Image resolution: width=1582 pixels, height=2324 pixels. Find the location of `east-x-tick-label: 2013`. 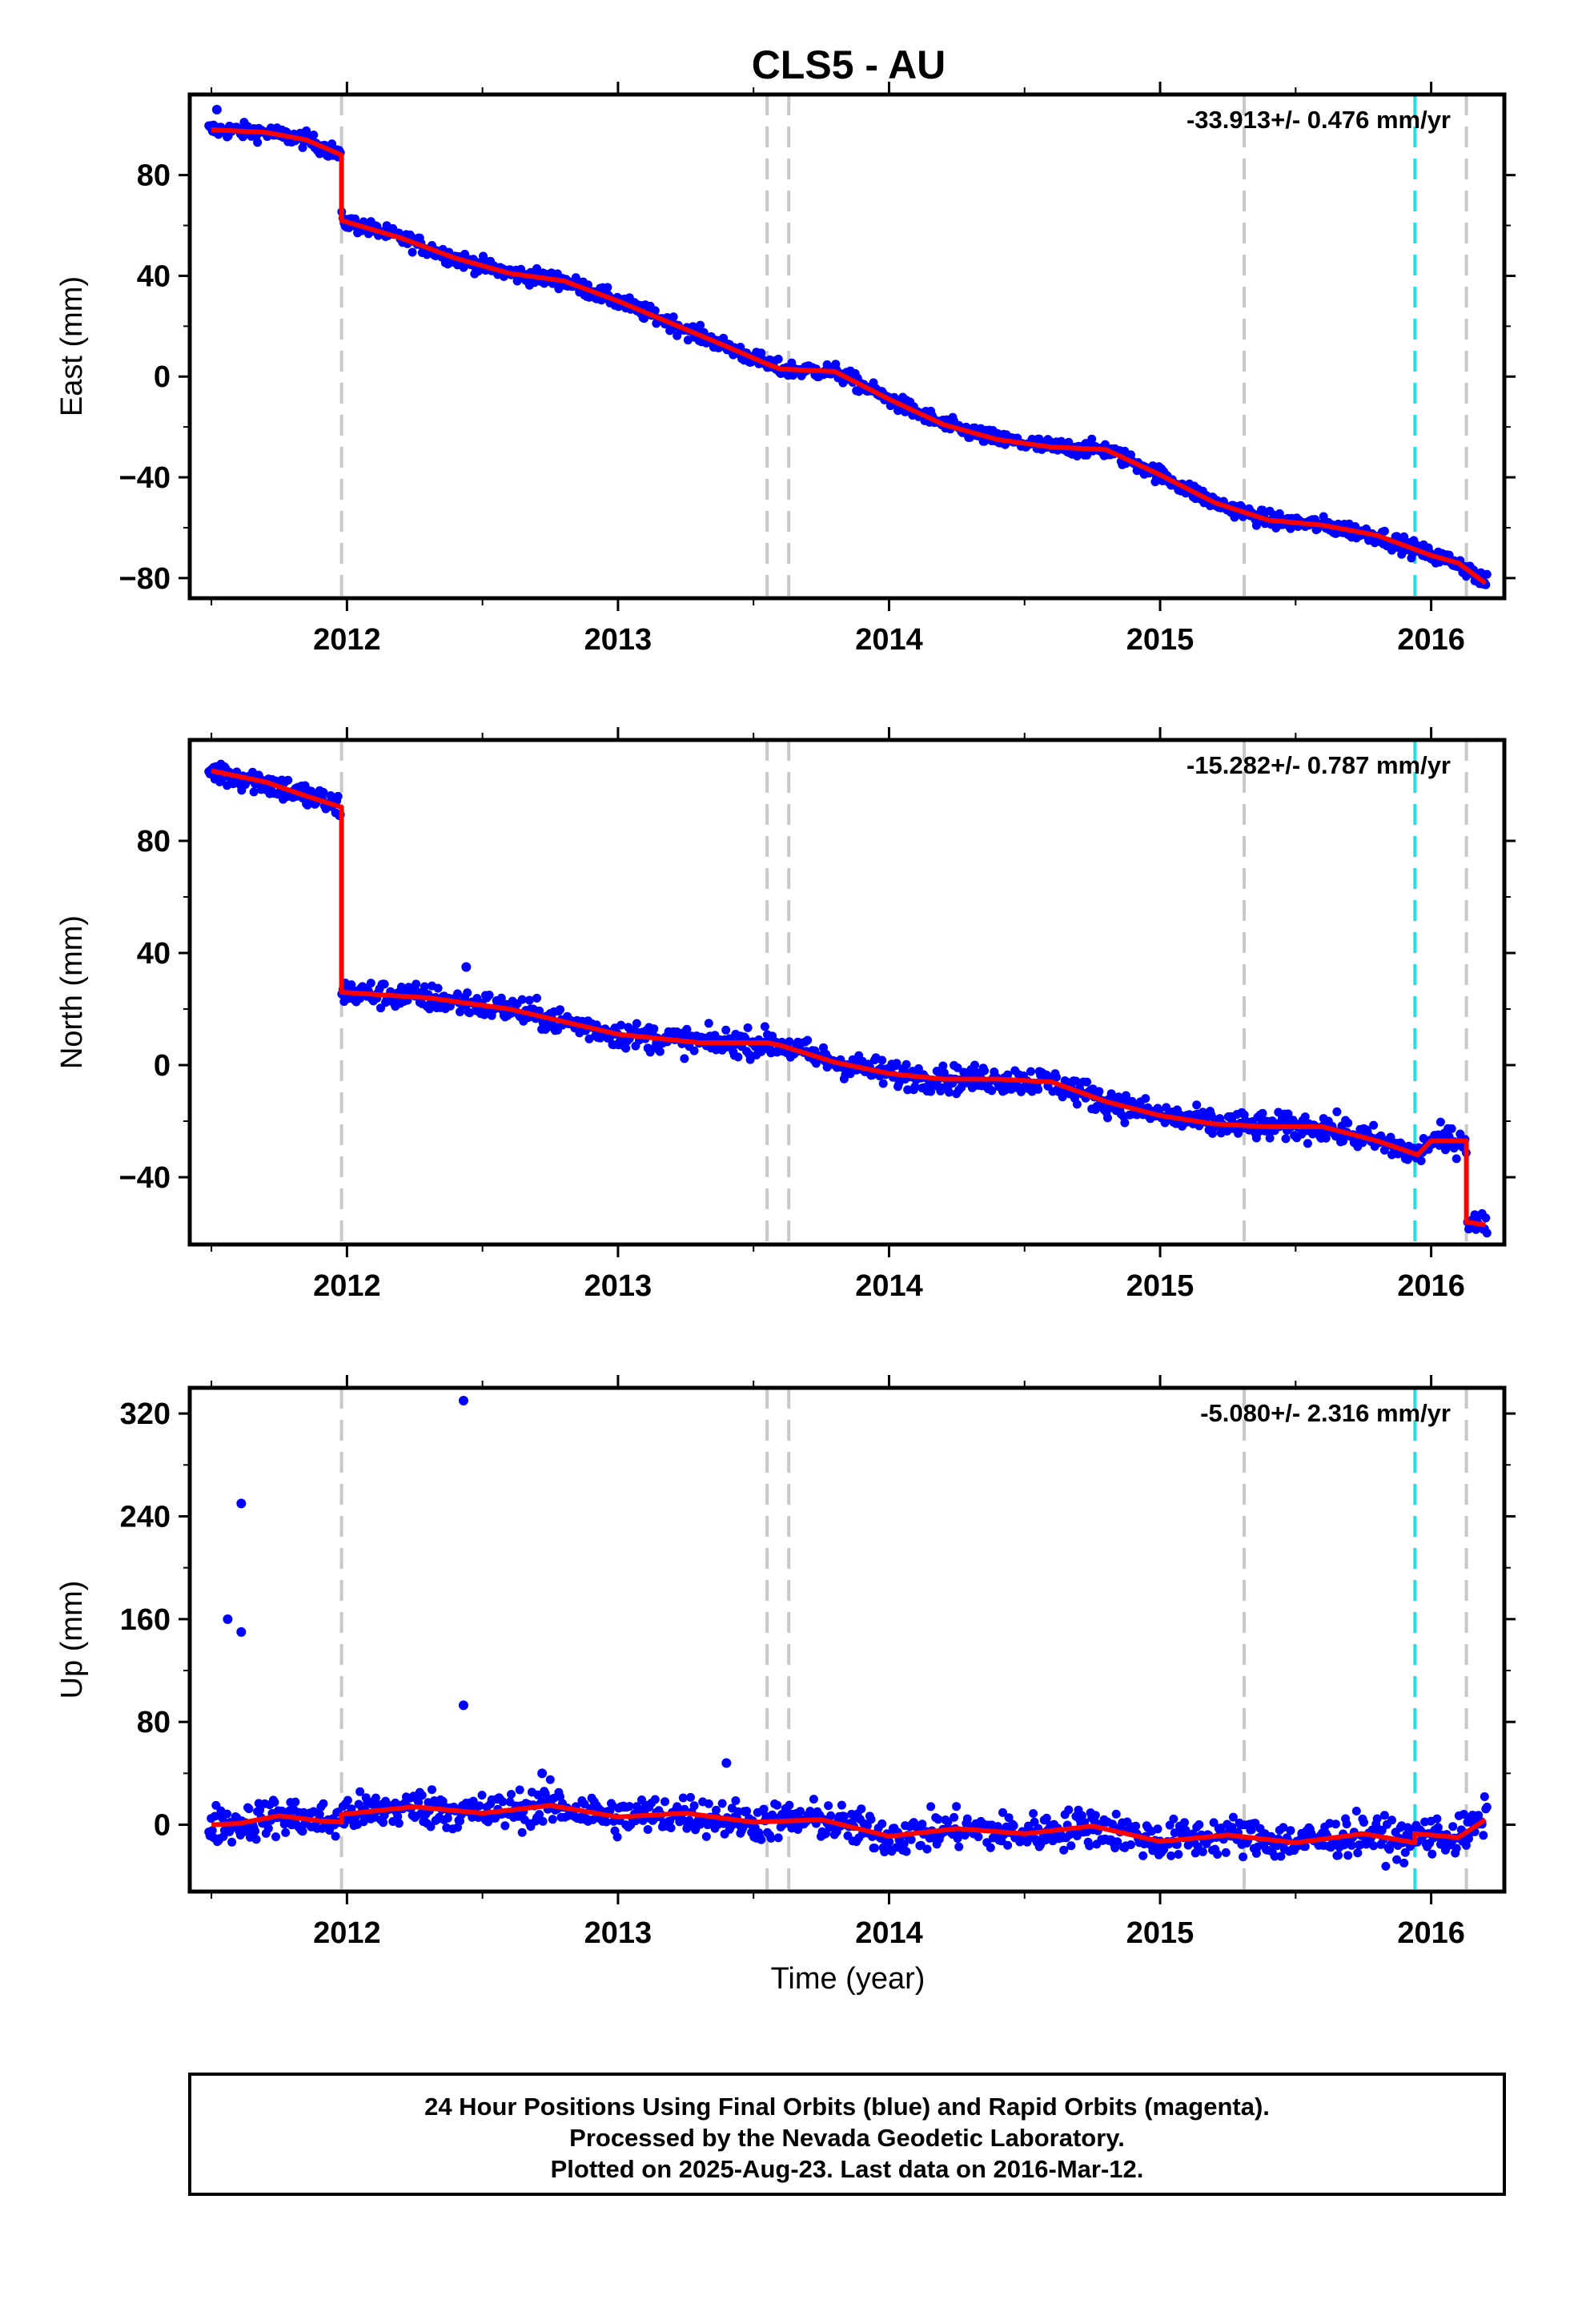

east-x-tick-label: 2013 is located at coordinates (618, 640).